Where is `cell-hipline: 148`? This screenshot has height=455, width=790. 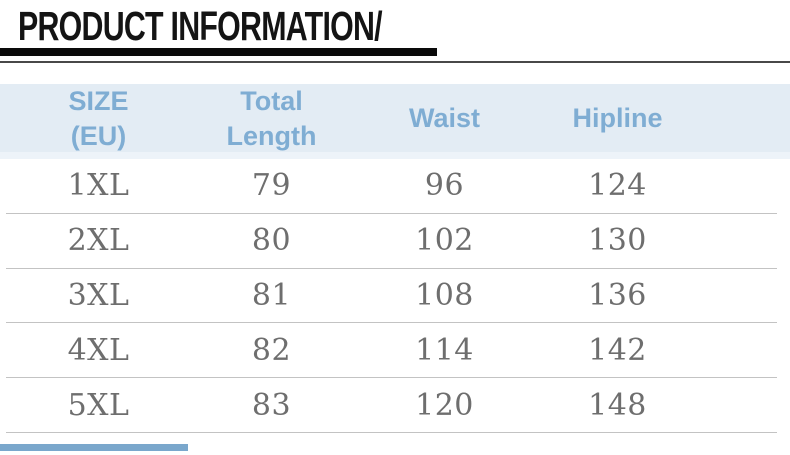 cell-hipline: 148 is located at coordinates (617, 405).